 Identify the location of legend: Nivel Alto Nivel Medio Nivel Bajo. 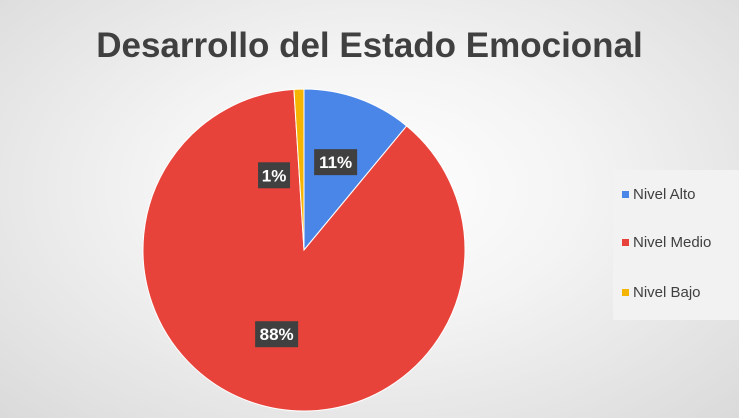
(676, 245).